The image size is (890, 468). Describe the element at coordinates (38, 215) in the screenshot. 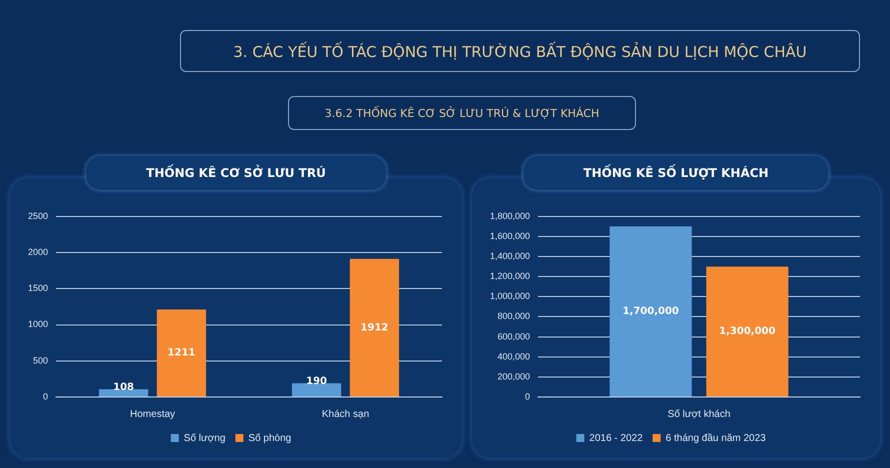

I see `y-tick-label: 2500` at that location.